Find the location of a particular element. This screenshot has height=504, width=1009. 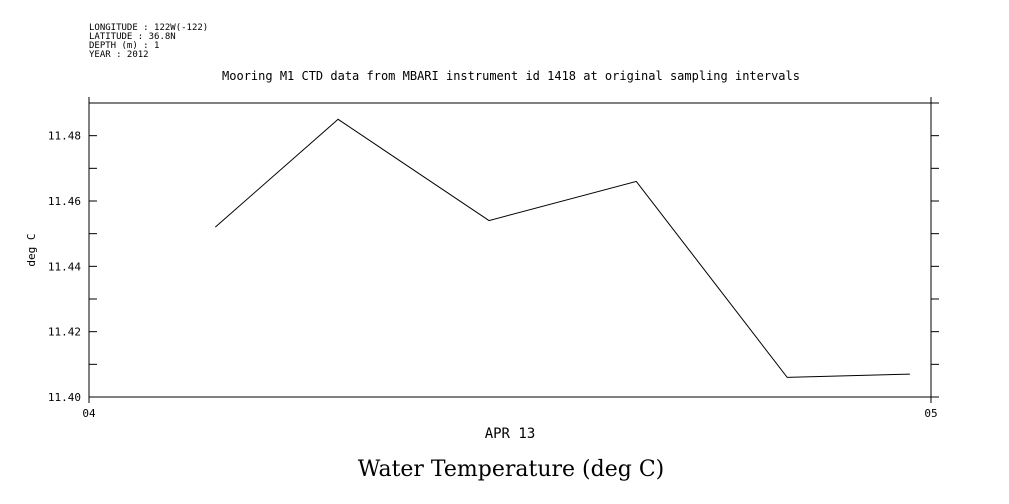

x-axis-label: APR 13 is located at coordinates (510, 434).